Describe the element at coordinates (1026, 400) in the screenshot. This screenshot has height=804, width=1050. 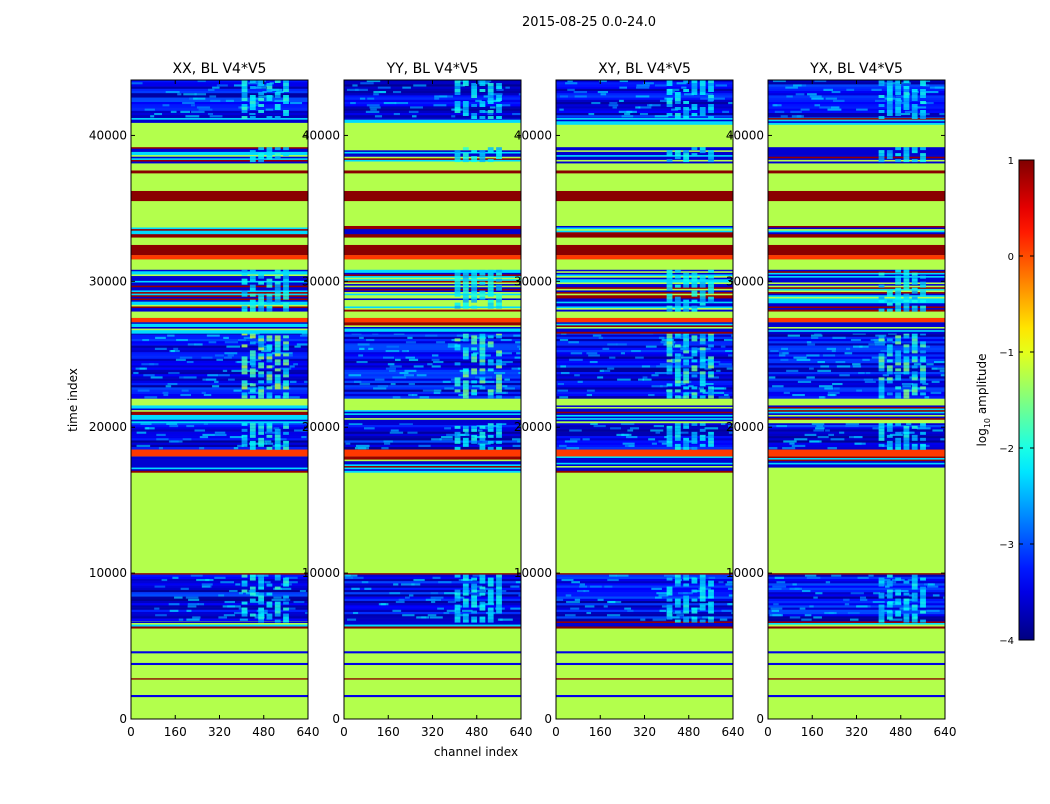
I see `colorbar-gradient` at that location.